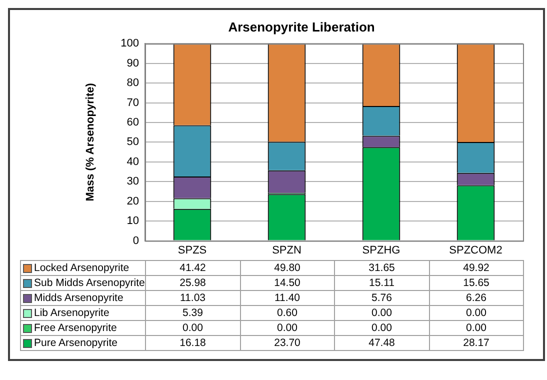 The height and width of the screenshot is (380, 547). Describe the element at coordinates (193, 343) in the screenshot. I see `data-label: 16.18` at that location.